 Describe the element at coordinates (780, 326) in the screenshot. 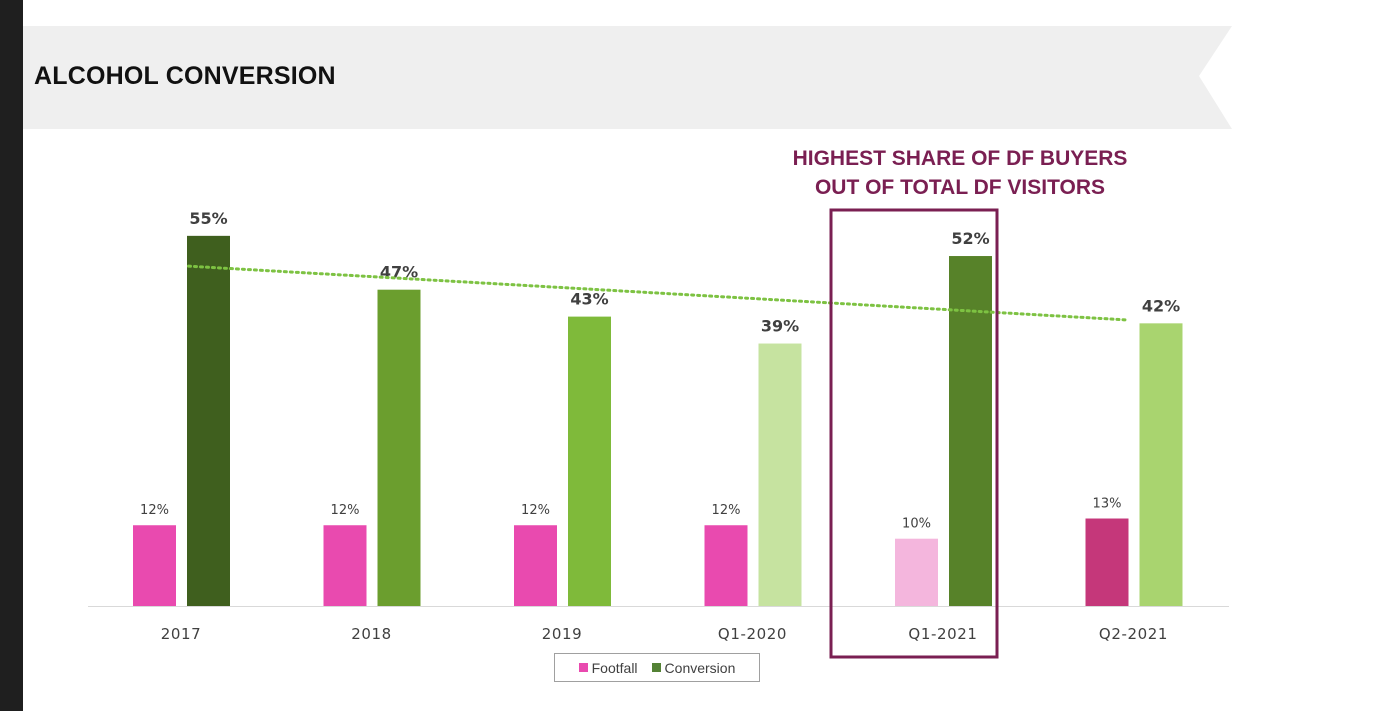

I see `data-label-conversion-q1-2020: 39%` at that location.